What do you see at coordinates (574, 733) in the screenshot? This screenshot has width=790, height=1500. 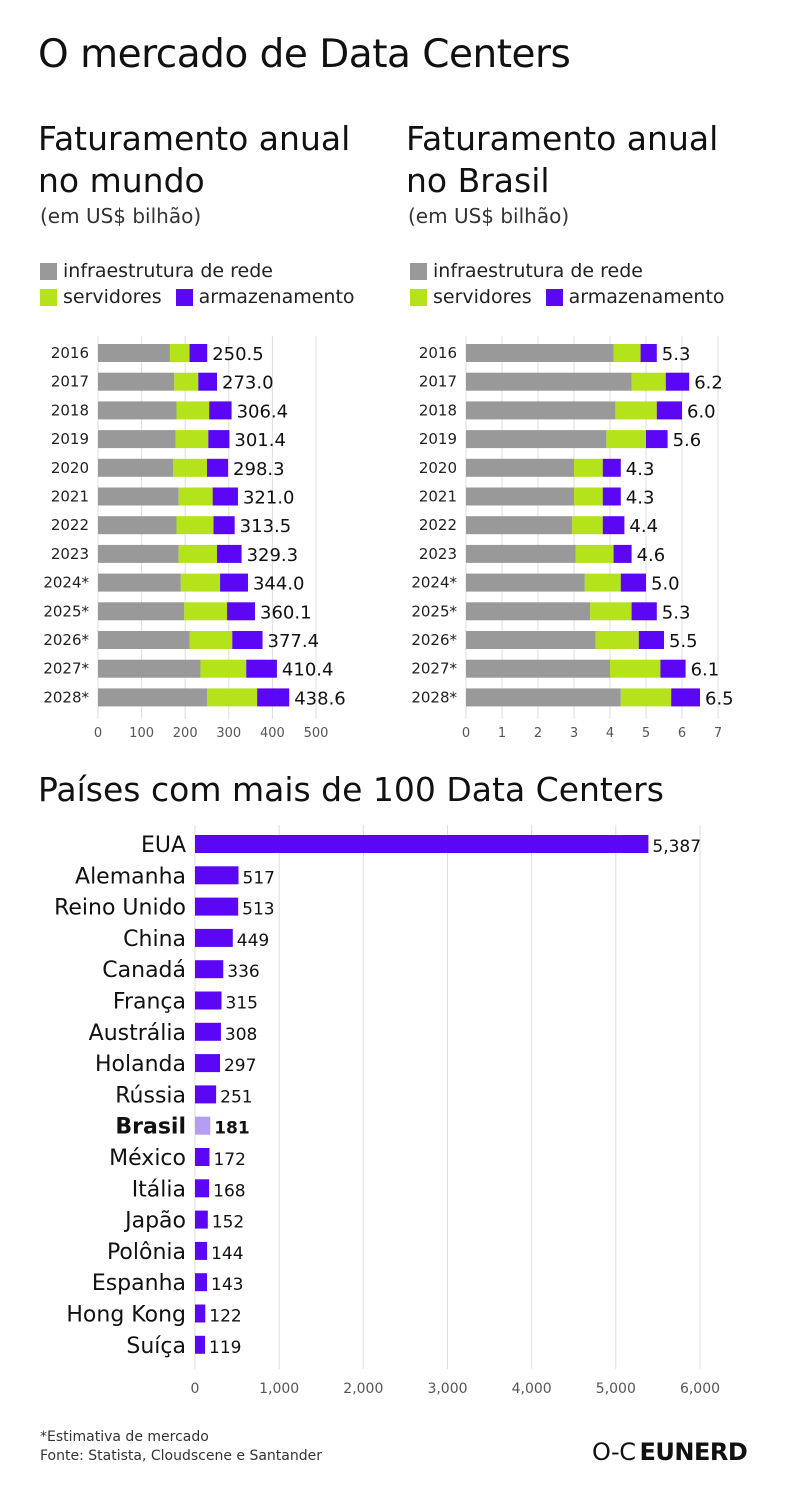 I see `x-tick-label: 3` at bounding box center [574, 733].